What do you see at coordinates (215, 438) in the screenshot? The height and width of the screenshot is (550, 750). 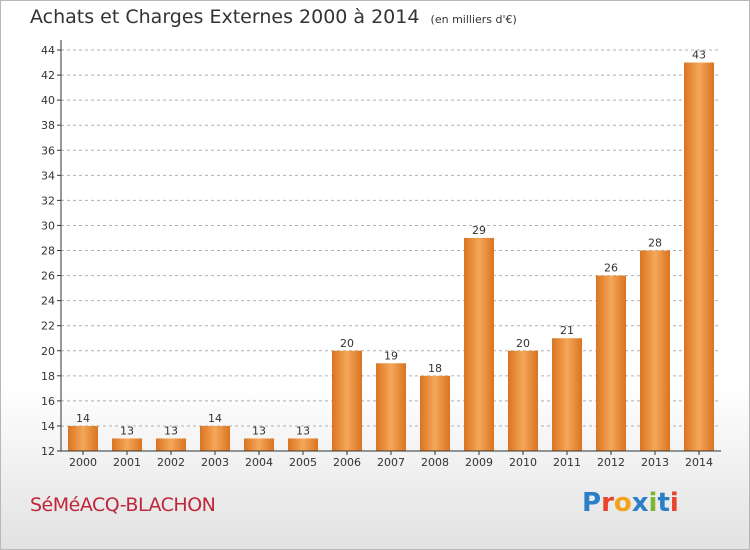 I see `bar-2003` at bounding box center [215, 438].